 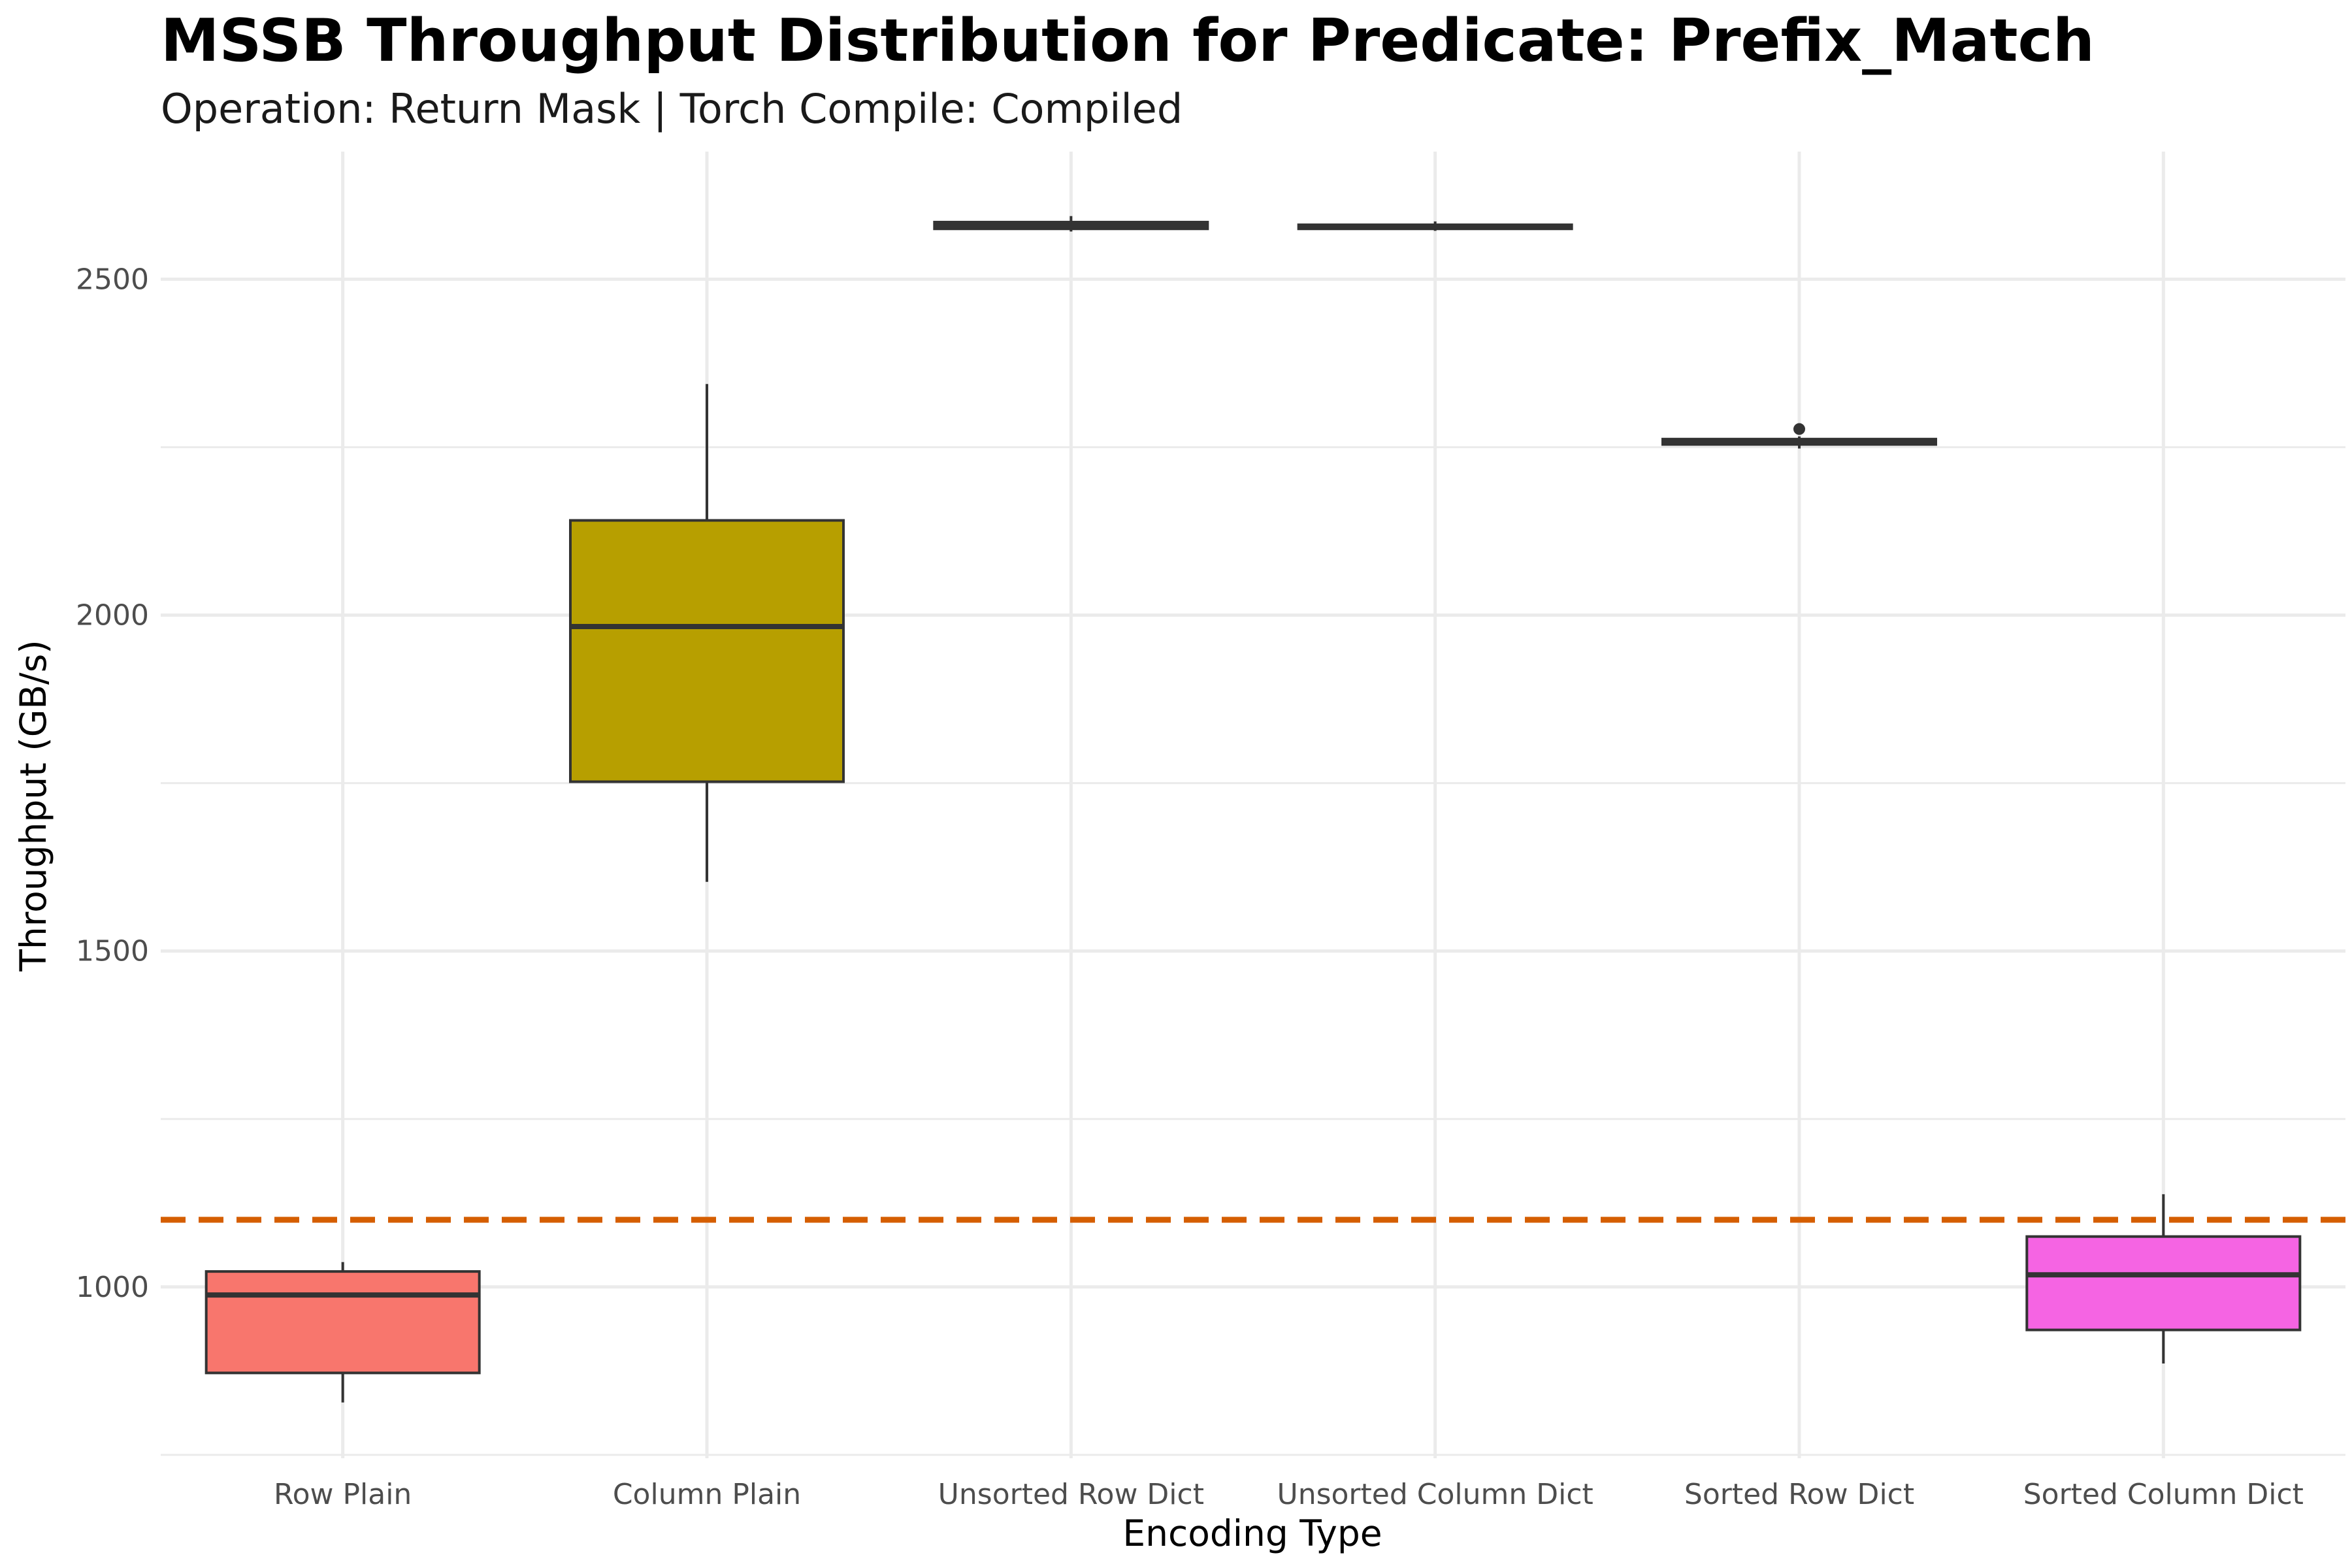 I want to click on x-tick-label: Column Plain, so click(x=707, y=1494).